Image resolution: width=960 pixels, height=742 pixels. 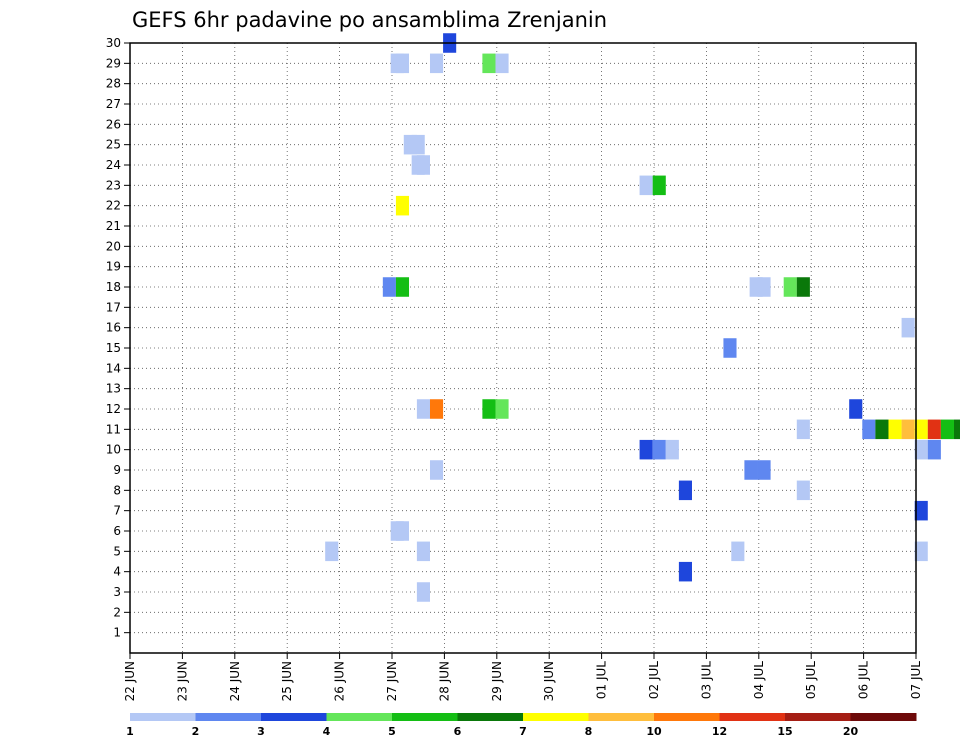 What do you see at coordinates (113, 165) in the screenshot?
I see `y-tick-label: 24` at bounding box center [113, 165].